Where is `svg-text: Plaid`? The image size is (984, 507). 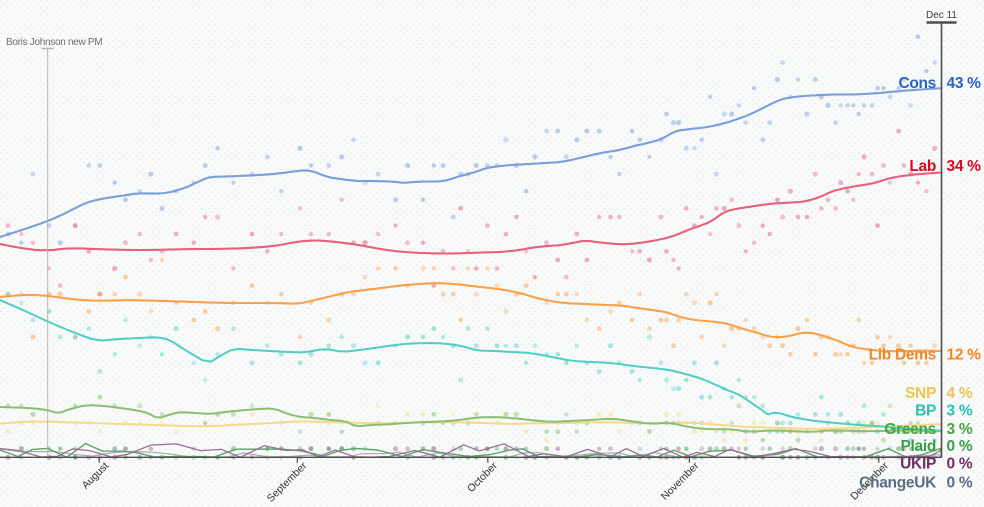
svg-text: Plaid is located at coordinates (918, 446).